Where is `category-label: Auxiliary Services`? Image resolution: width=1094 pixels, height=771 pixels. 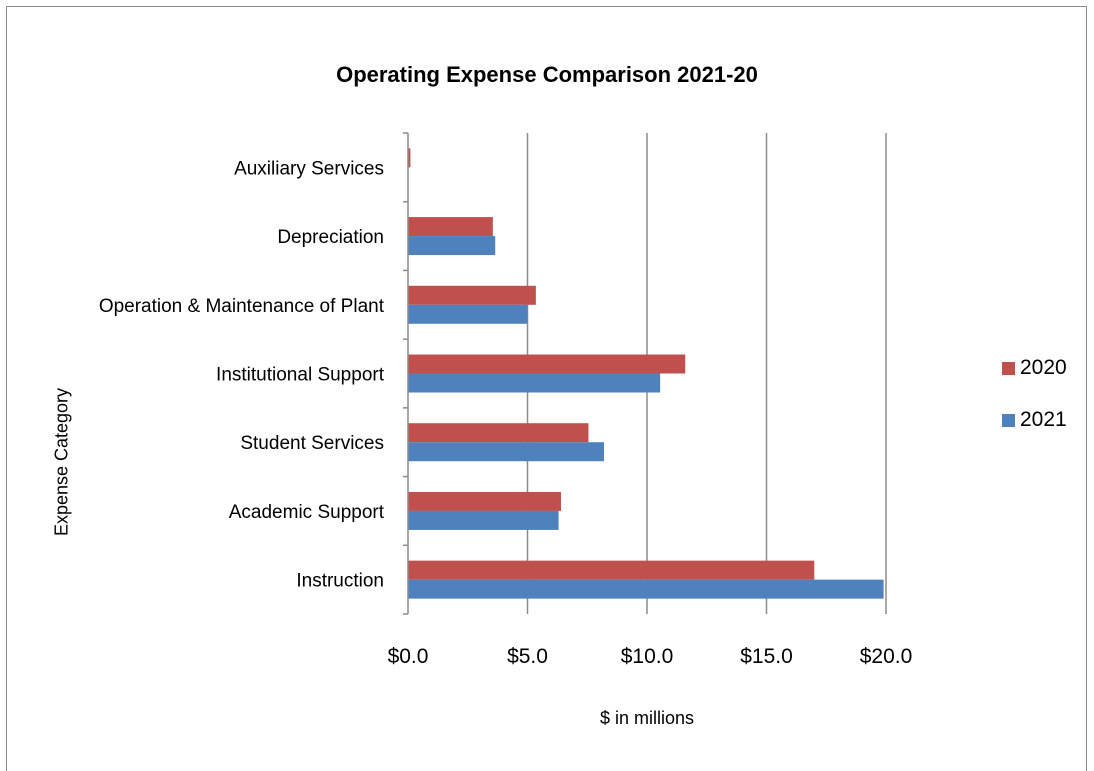 category-label: Auxiliary Services is located at coordinates (309, 168).